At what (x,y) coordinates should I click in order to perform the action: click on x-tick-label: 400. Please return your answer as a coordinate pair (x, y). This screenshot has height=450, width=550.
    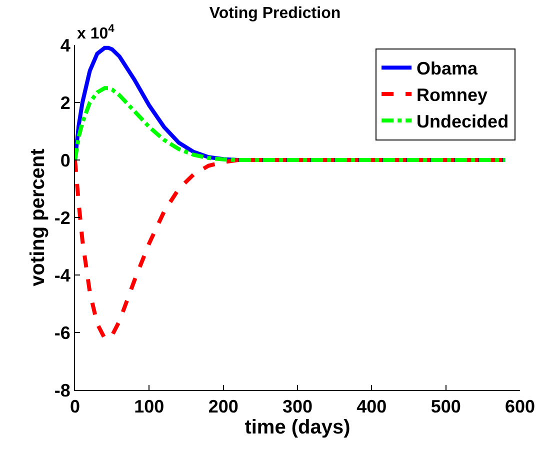
    Looking at the image, I should click on (371, 406).